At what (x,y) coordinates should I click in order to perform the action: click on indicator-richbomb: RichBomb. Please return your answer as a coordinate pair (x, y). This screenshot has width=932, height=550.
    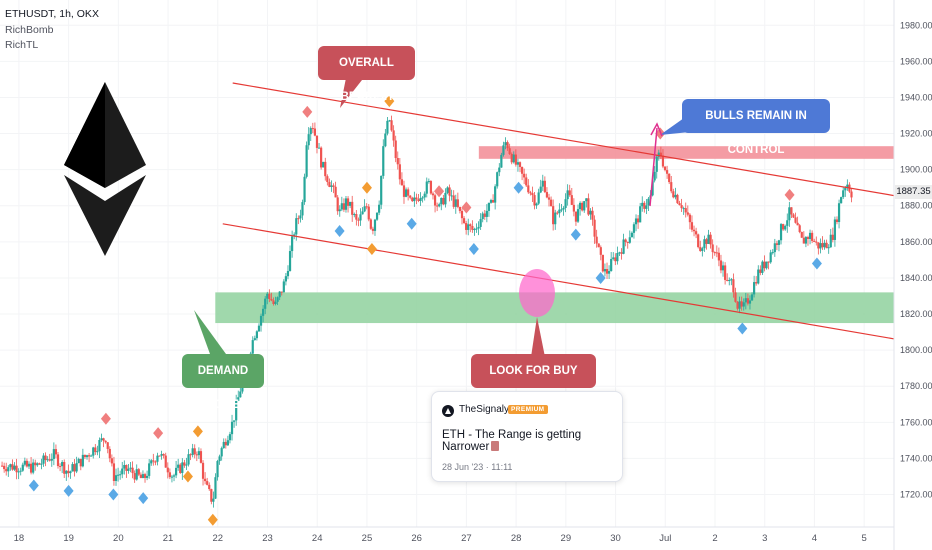
    Looking at the image, I should click on (29, 30).